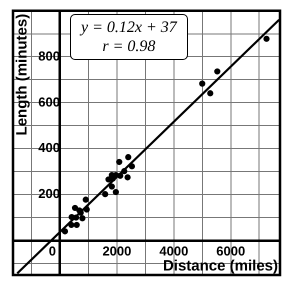 The image size is (296, 287). What do you see at coordinates (22, 75) in the screenshot?
I see `y-axis-title: Length (minutes)` at bounding box center [22, 75].